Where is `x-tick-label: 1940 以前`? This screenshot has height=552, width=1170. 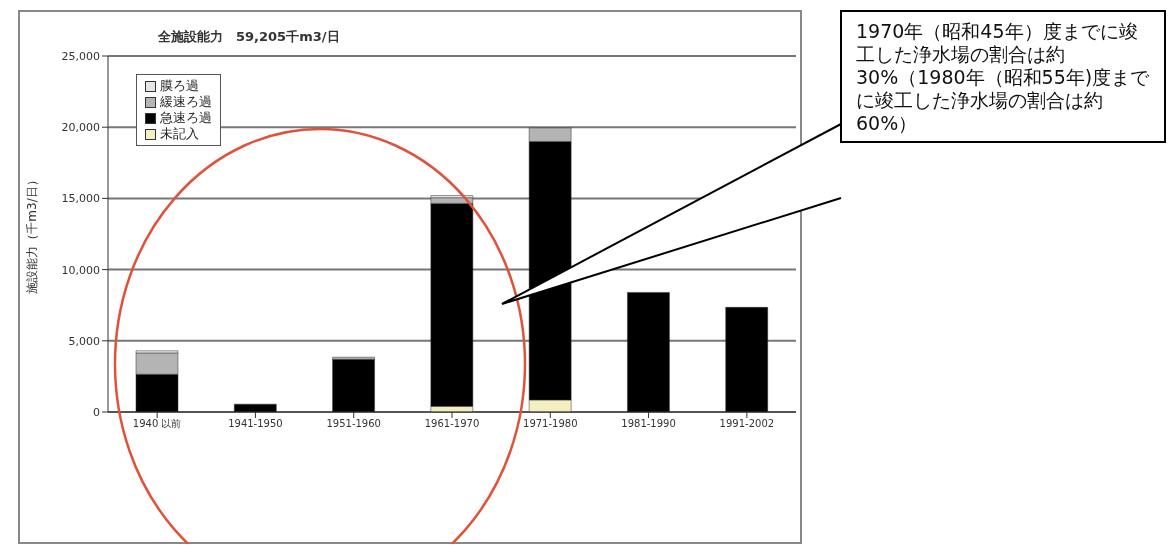
x-tick-label: 1940 以前 is located at coordinates (157, 424).